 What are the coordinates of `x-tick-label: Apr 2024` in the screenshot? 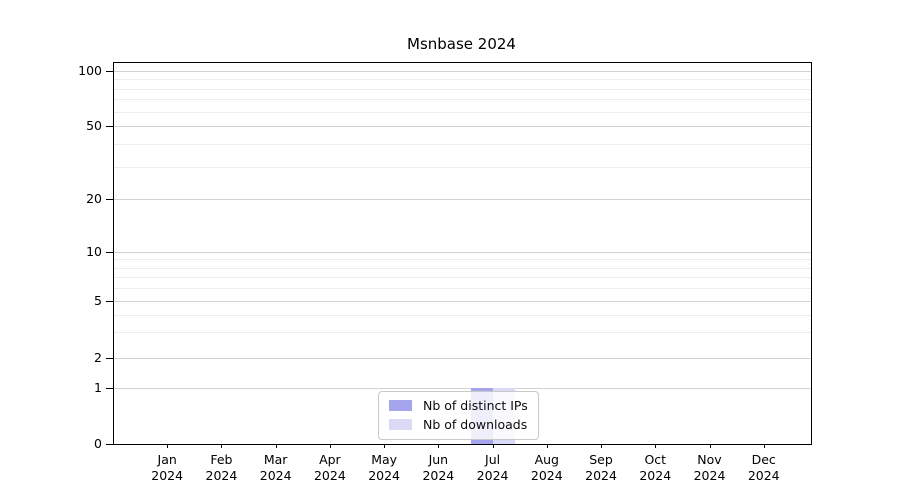 It's located at (330, 468).